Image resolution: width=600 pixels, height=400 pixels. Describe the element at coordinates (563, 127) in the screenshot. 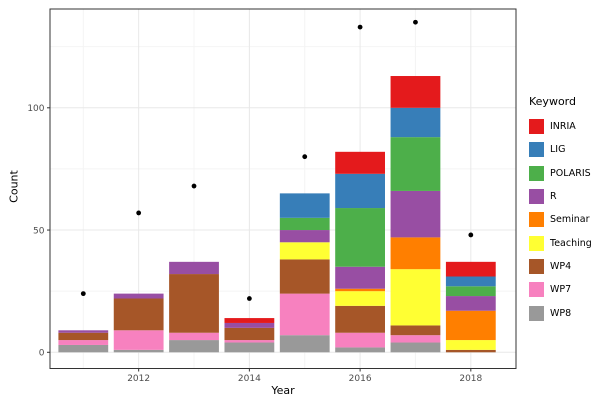

I see `legend-label: INRIA` at that location.